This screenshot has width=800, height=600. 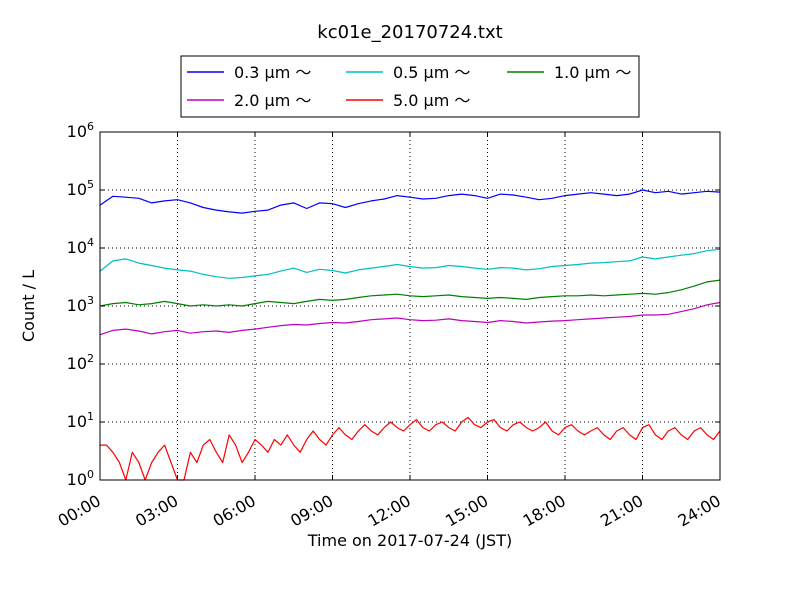 What do you see at coordinates (431, 100) in the screenshot?
I see `legend-label: 5.0 μm ～` at bounding box center [431, 100].